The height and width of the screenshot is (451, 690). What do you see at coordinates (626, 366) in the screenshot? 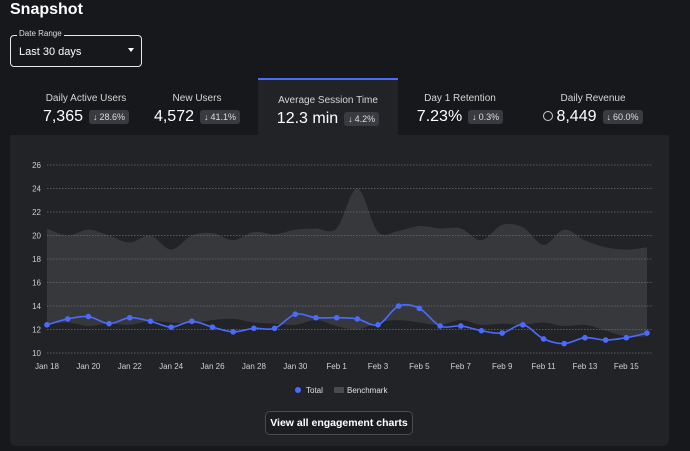
I see `x-tick-label: Feb 15` at bounding box center [626, 366].